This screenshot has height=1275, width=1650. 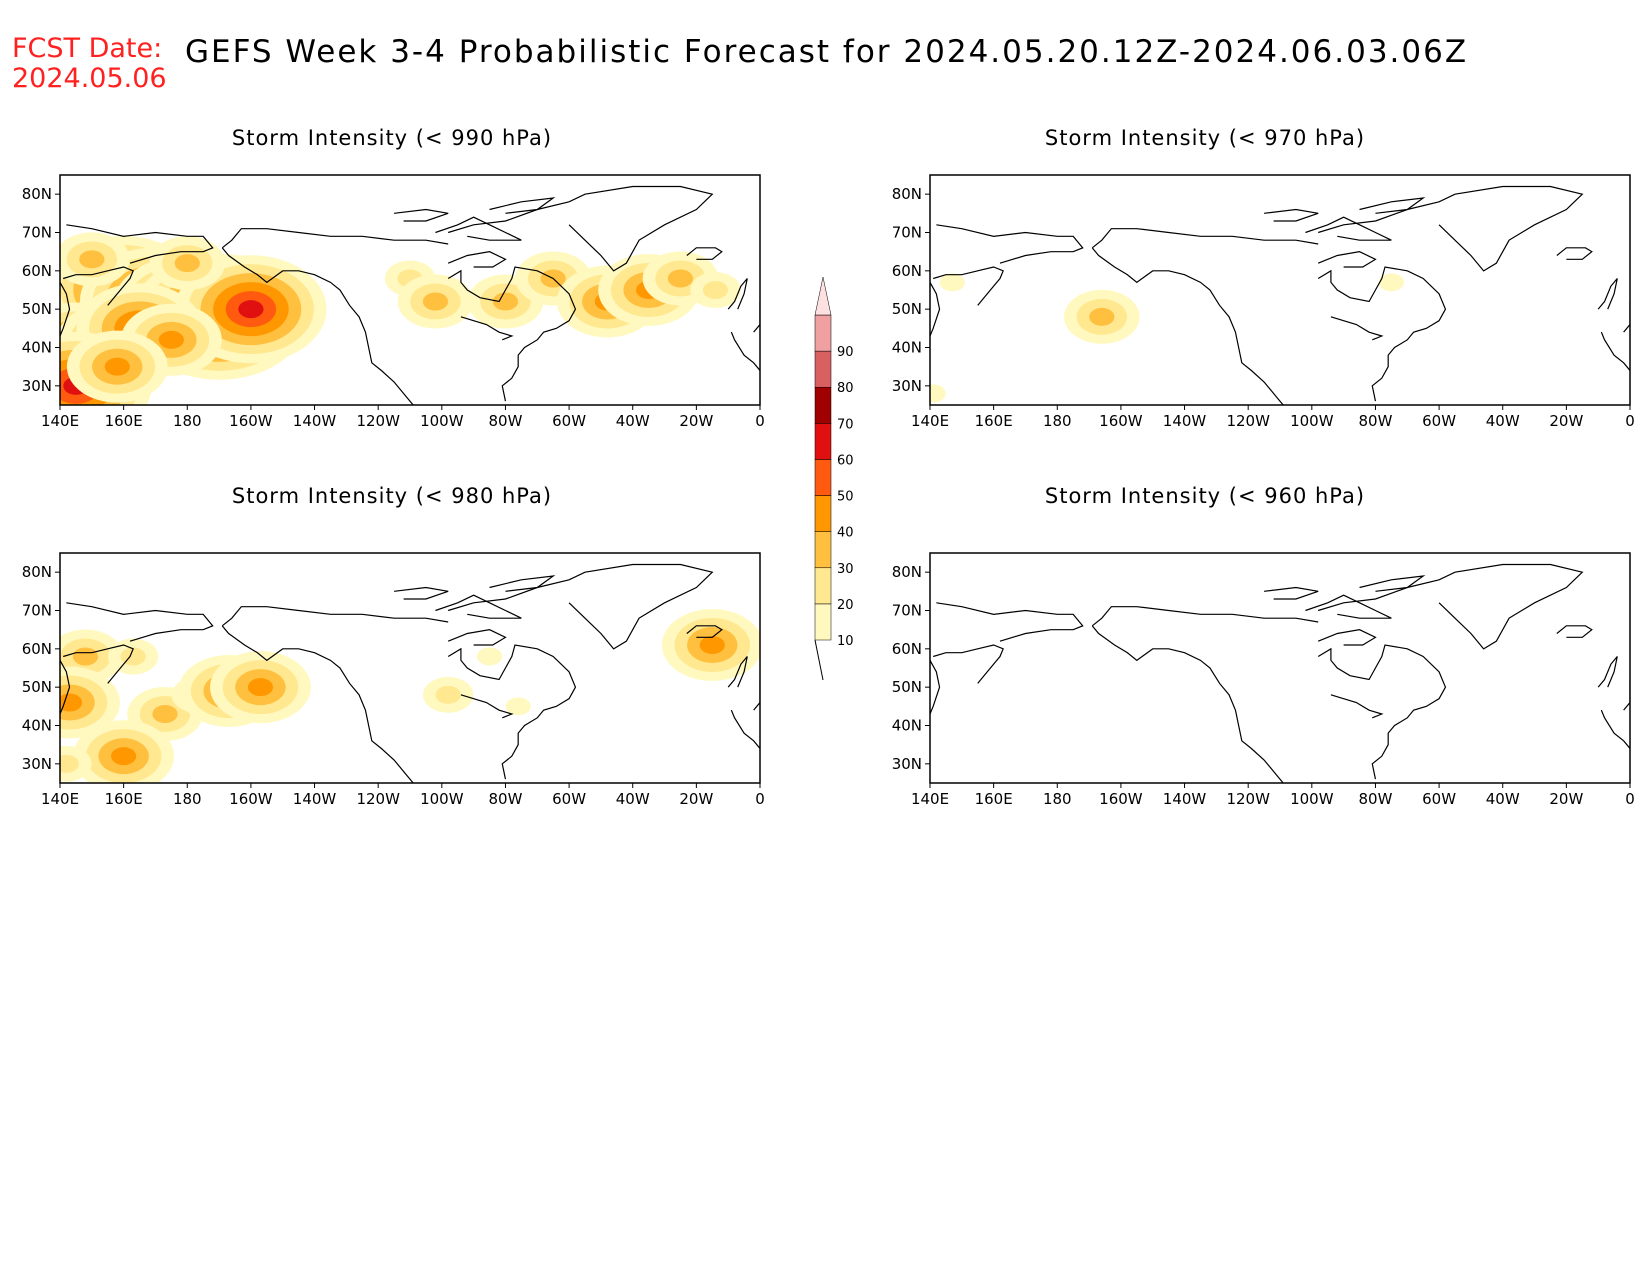 I want to click on colorbar-label: 10, so click(x=845, y=641).